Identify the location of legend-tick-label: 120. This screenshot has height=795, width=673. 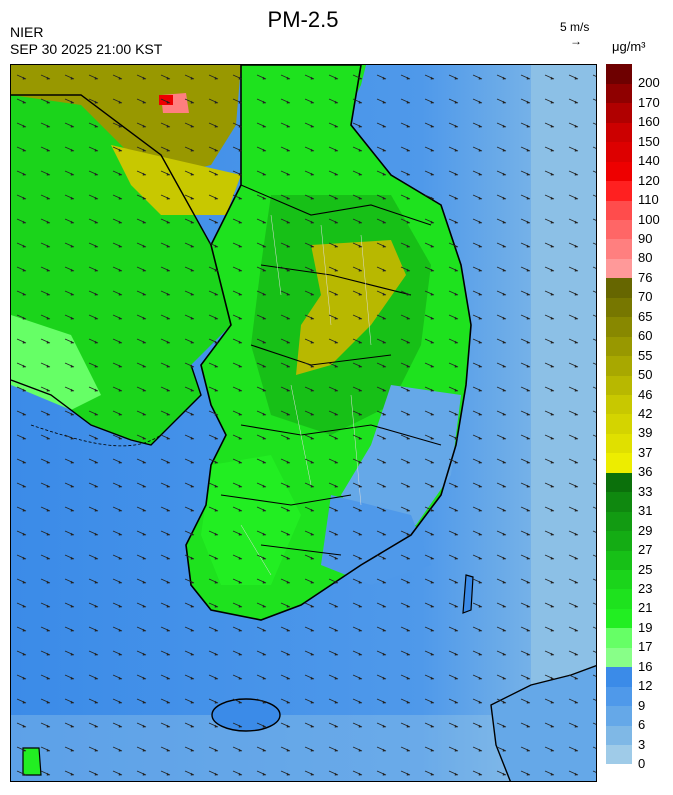
(649, 180).